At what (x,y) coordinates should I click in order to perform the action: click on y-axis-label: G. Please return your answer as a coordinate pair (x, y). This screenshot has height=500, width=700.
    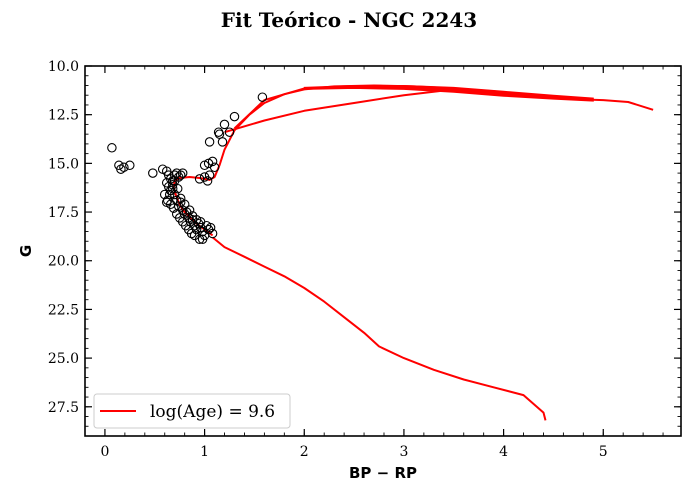
    Looking at the image, I should click on (26, 251).